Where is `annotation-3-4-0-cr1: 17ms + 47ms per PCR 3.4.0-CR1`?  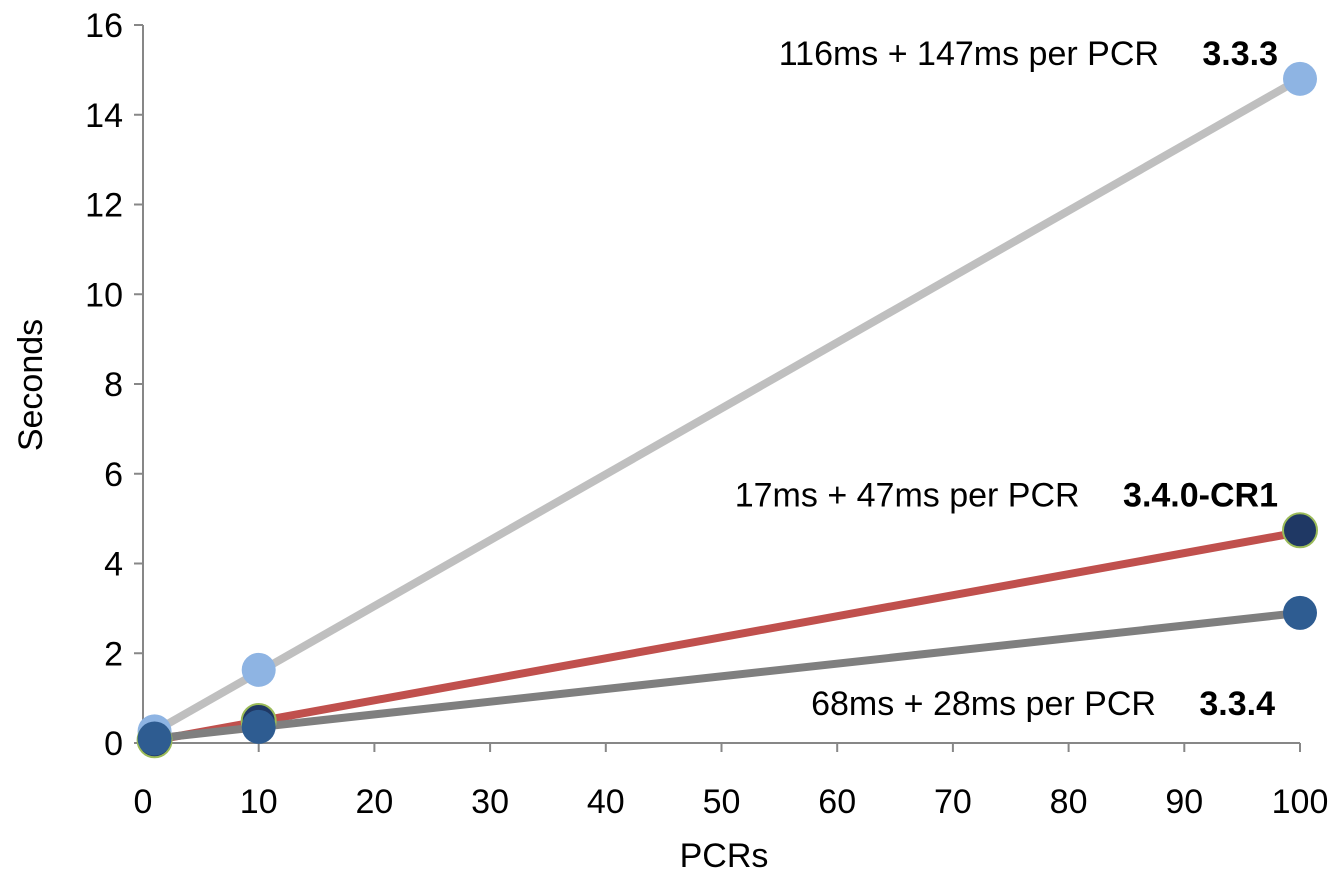
annotation-3-4-0-cr1: 17ms + 47ms per PCR 3.4.0-CR1 is located at coordinates (1006, 495).